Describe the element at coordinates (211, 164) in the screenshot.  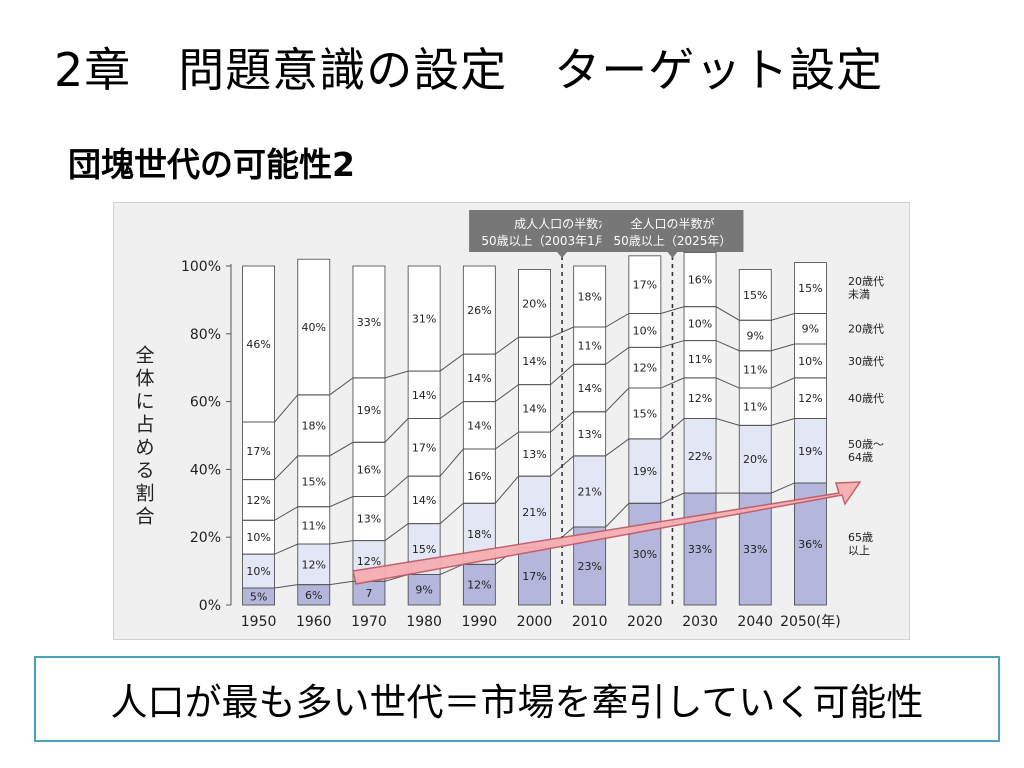
I see `slide-subtitle: 団塊世代の可能性2` at that location.